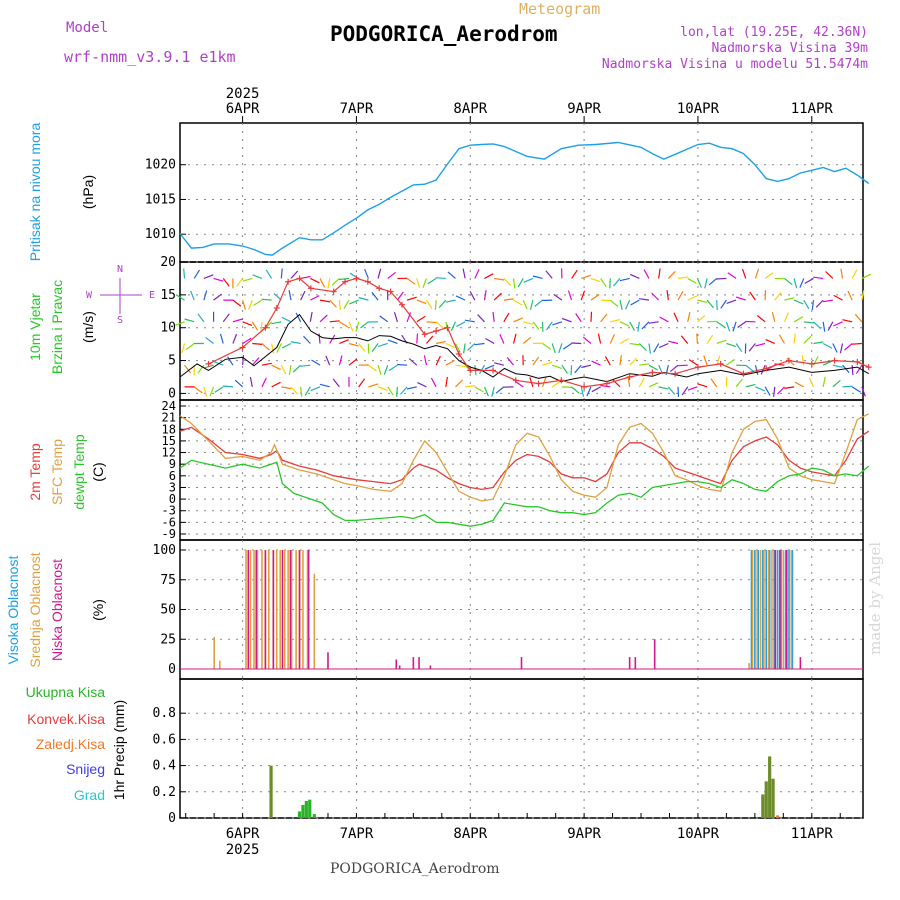 The height and width of the screenshot is (900, 900). Describe the element at coordinates (119, 750) in the screenshot. I see `precip-axis-title: 1hr Precip (mm)` at that location.